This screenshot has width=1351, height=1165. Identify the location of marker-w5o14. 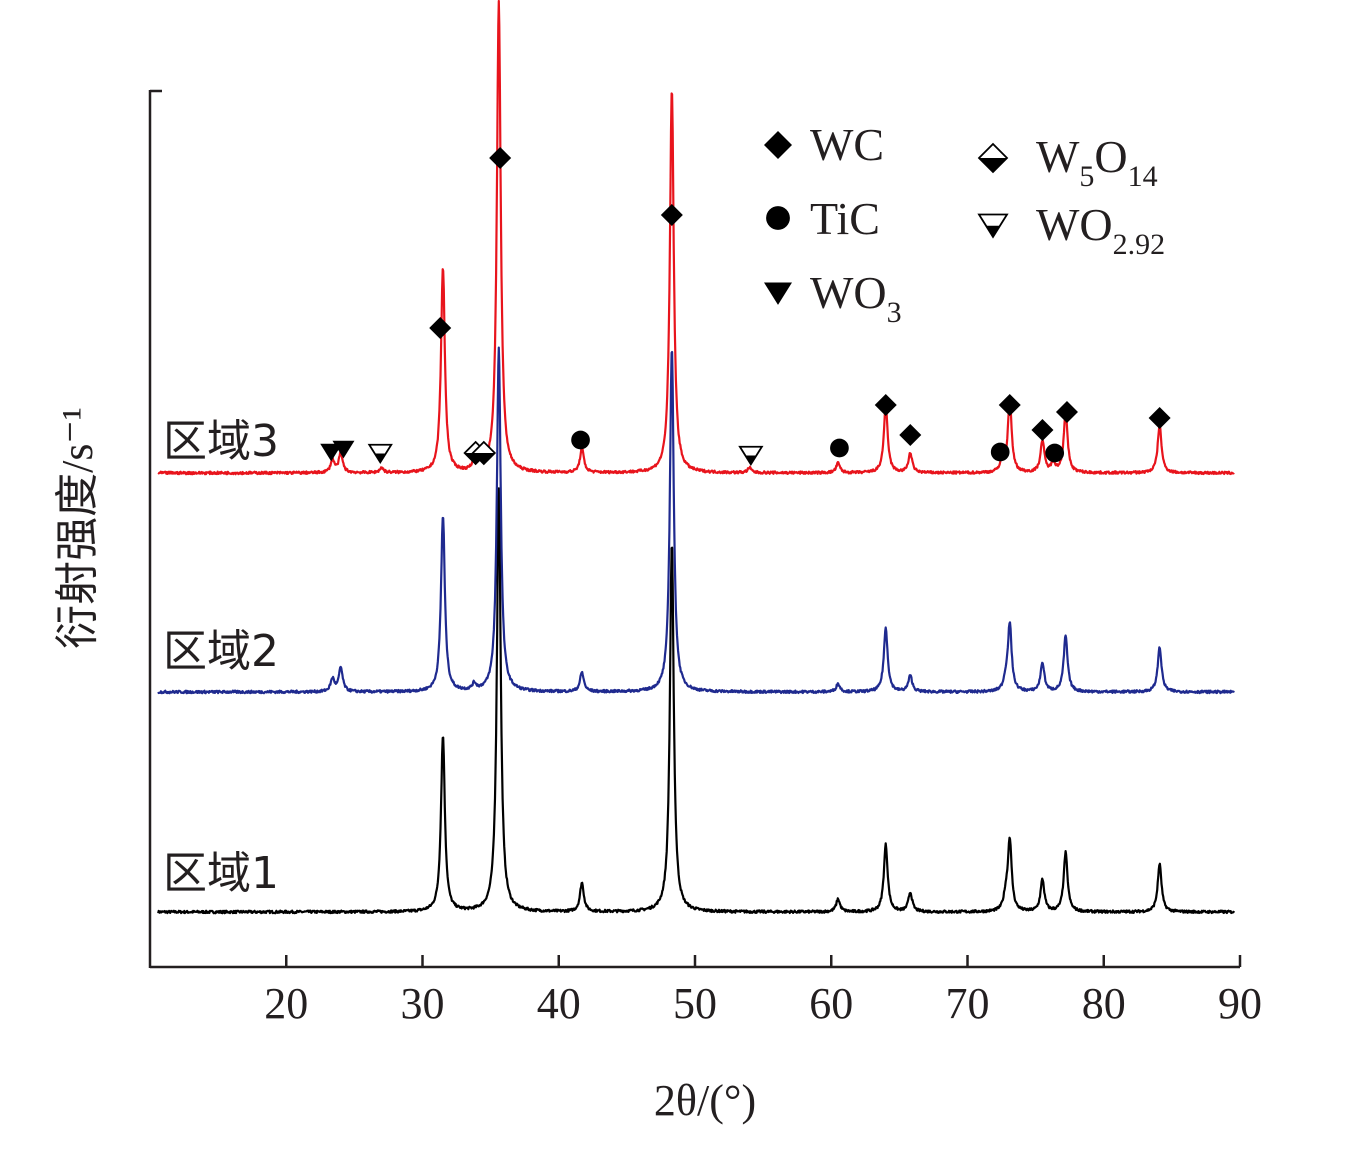
(484, 453).